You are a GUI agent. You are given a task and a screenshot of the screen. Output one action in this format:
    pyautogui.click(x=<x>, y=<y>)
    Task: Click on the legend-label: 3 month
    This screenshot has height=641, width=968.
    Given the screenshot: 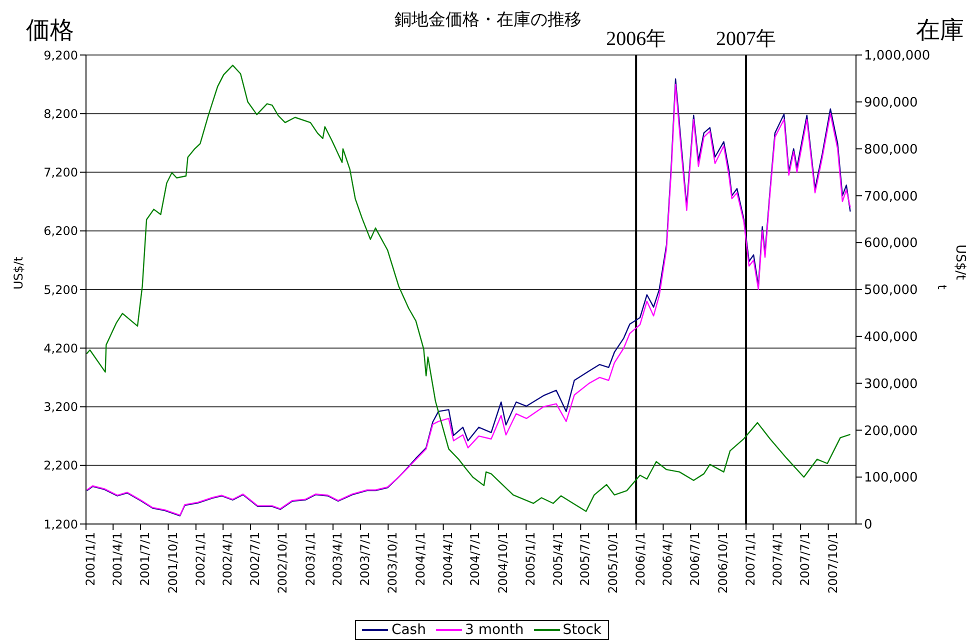 What is the action you would take?
    pyautogui.click(x=494, y=630)
    